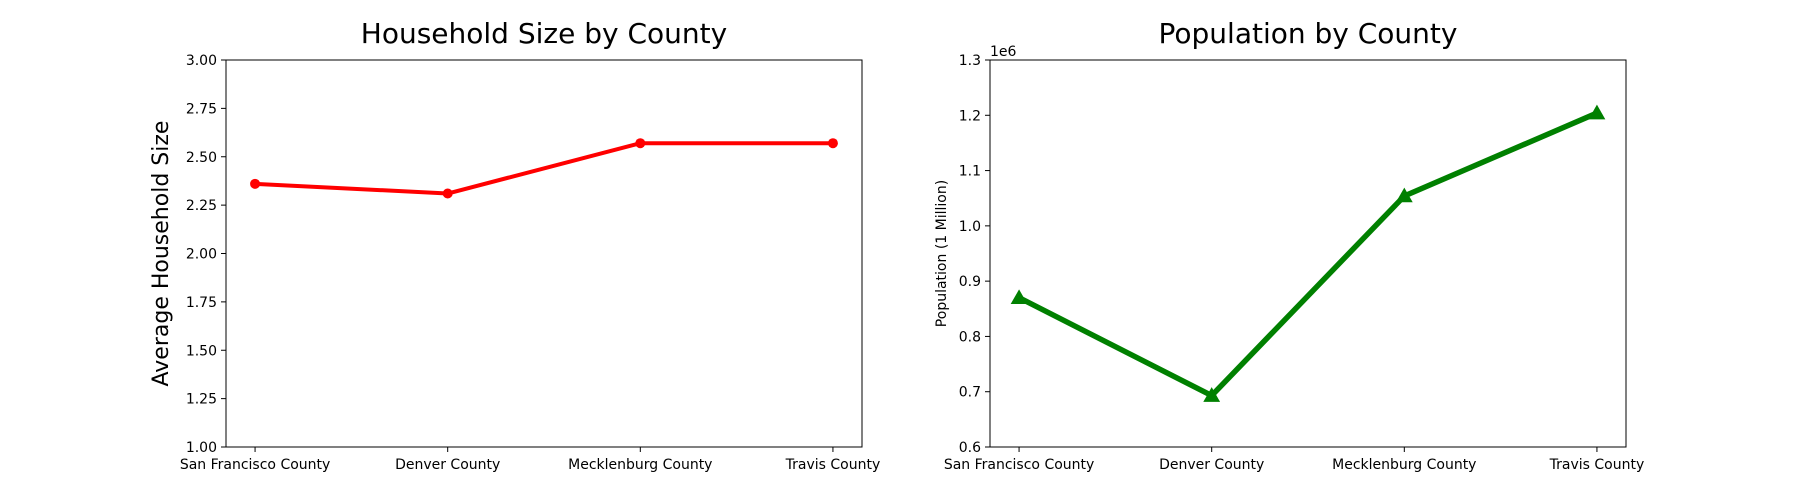 This screenshot has width=1800, height=500. Describe the element at coordinates (970, 282) in the screenshot. I see `y-tick-label: 0.9` at that location.